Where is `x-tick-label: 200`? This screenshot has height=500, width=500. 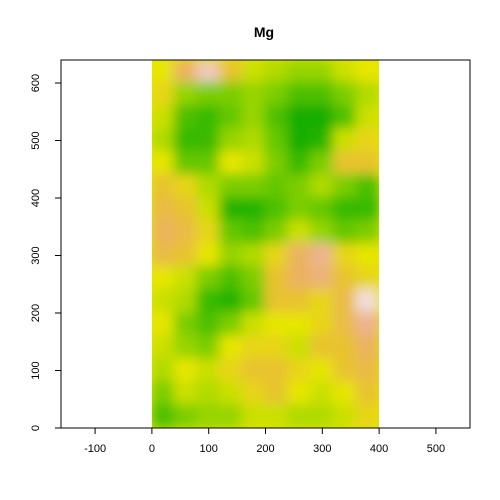 x-tick-label: 200 is located at coordinates (265, 449).